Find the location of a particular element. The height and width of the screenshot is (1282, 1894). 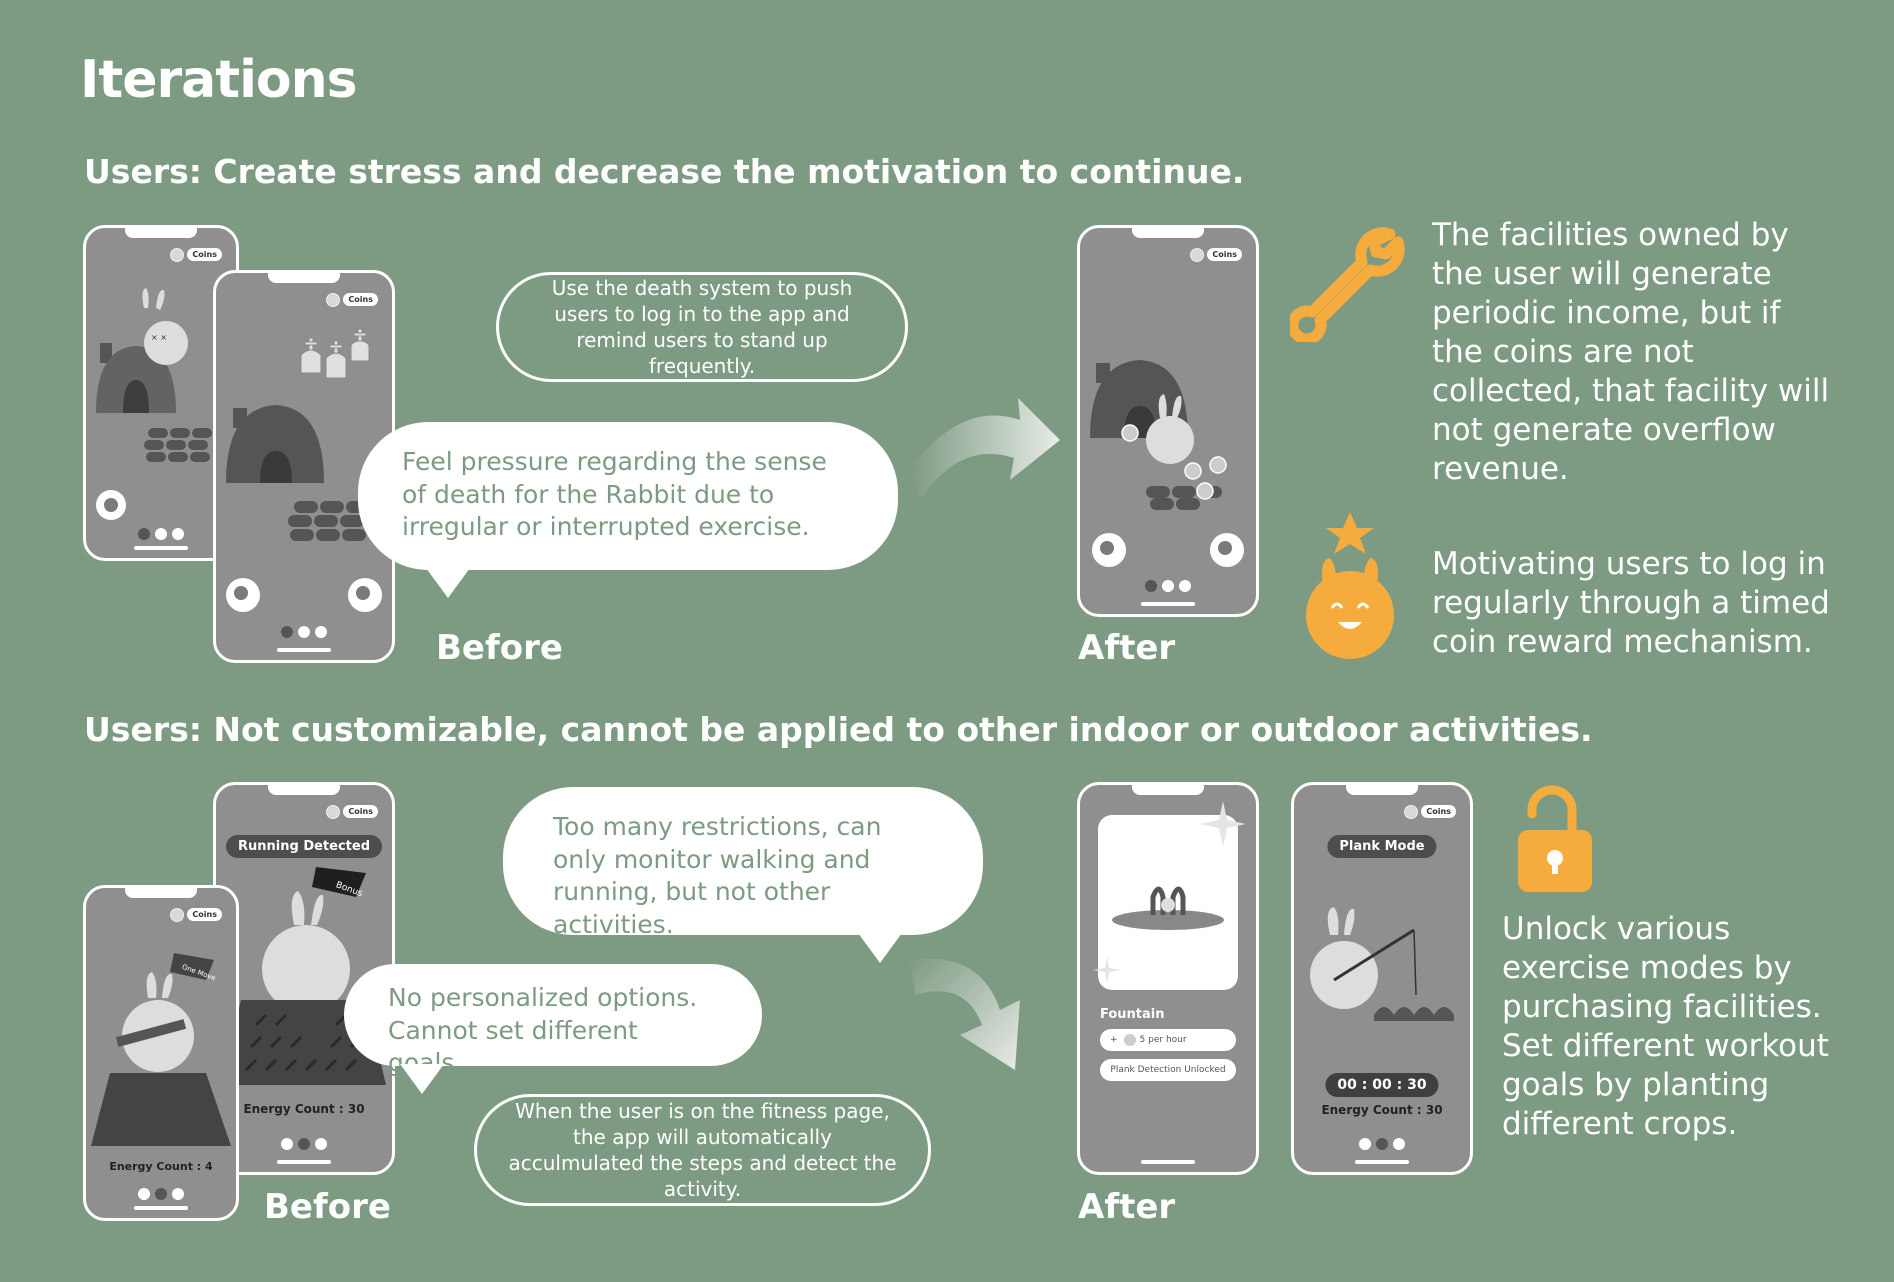

graveyard-scene is located at coordinates (298, 434).